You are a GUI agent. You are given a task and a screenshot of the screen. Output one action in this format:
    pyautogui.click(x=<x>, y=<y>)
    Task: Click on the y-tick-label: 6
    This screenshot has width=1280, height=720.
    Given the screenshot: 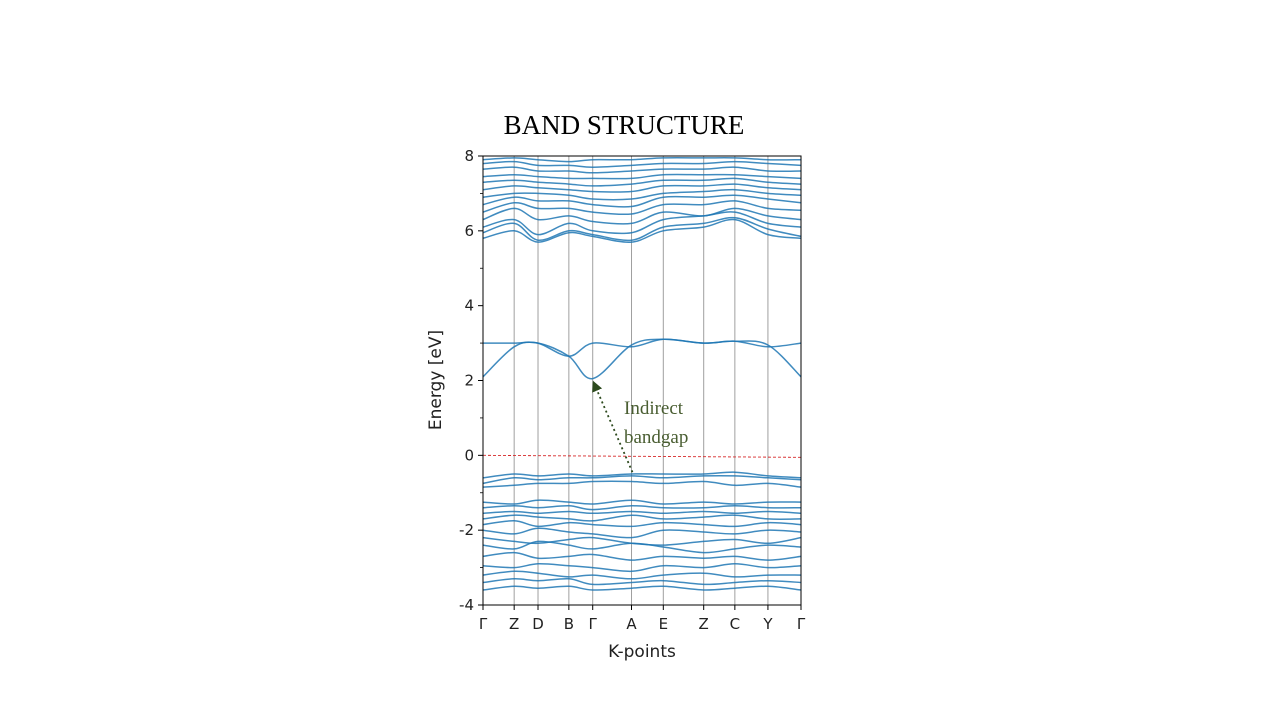 What is the action you would take?
    pyautogui.click(x=469, y=231)
    